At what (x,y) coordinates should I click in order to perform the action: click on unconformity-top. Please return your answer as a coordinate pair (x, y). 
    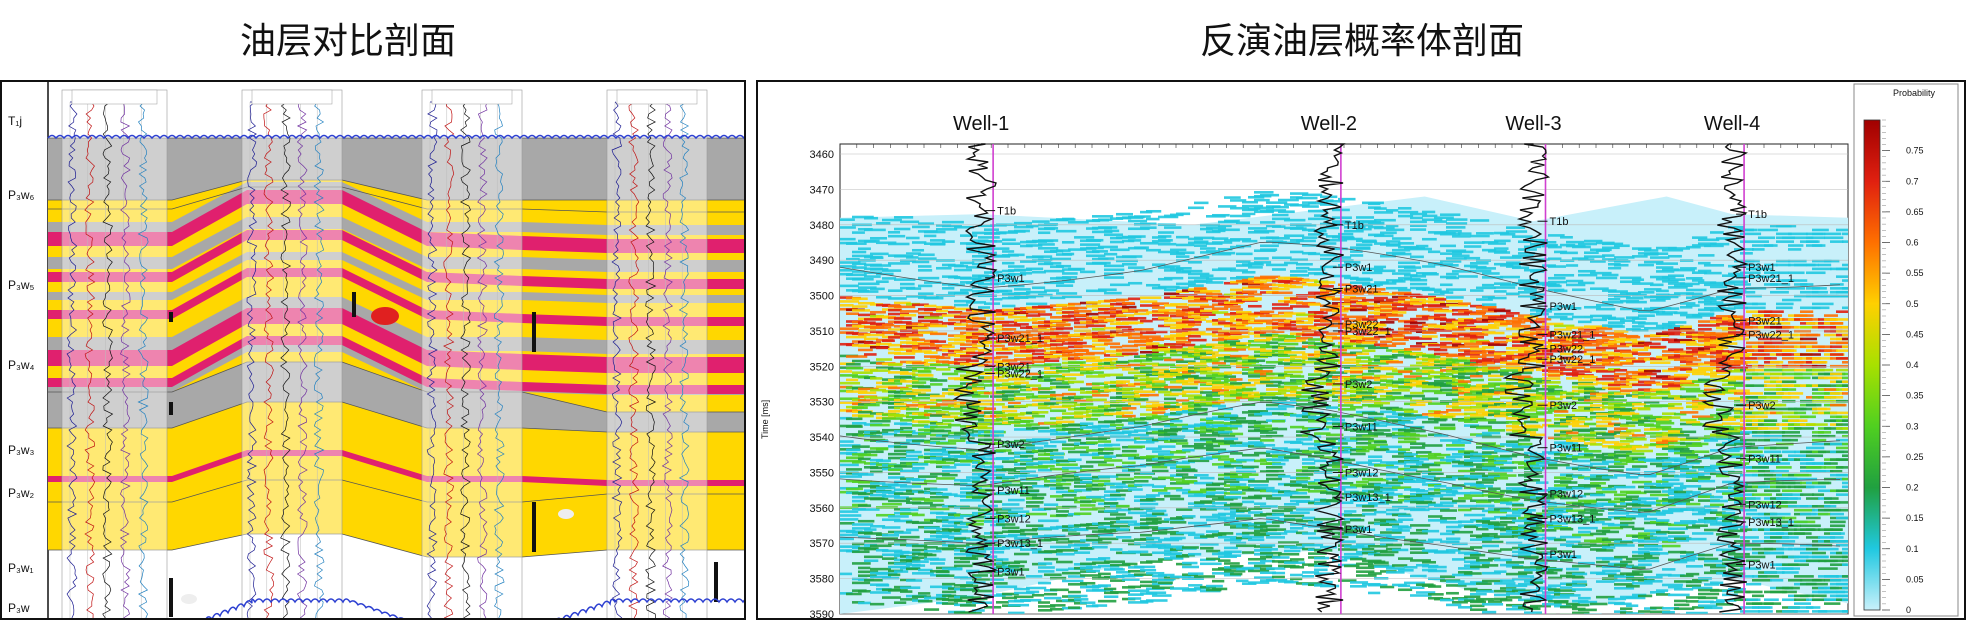
    Looking at the image, I should click on (395, 137).